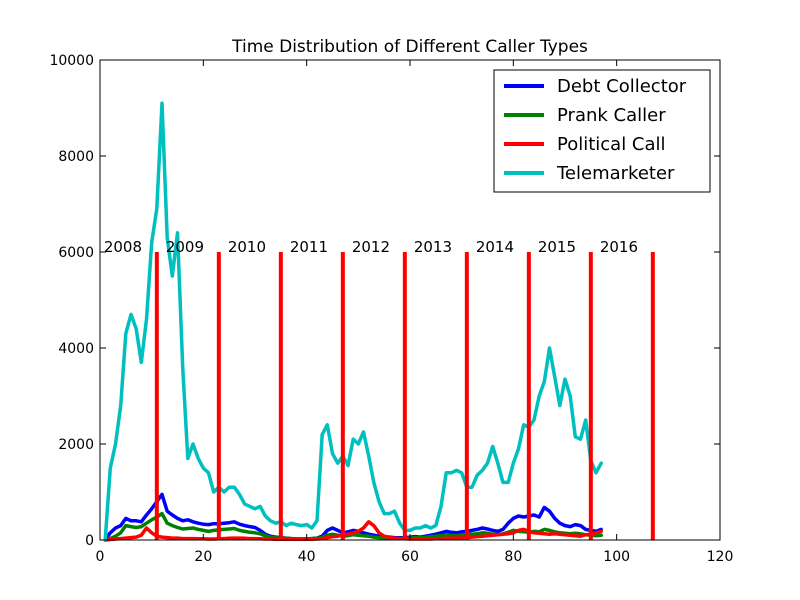  Describe the element at coordinates (611, 115) in the screenshot. I see `legend-label: Prank Caller` at that location.